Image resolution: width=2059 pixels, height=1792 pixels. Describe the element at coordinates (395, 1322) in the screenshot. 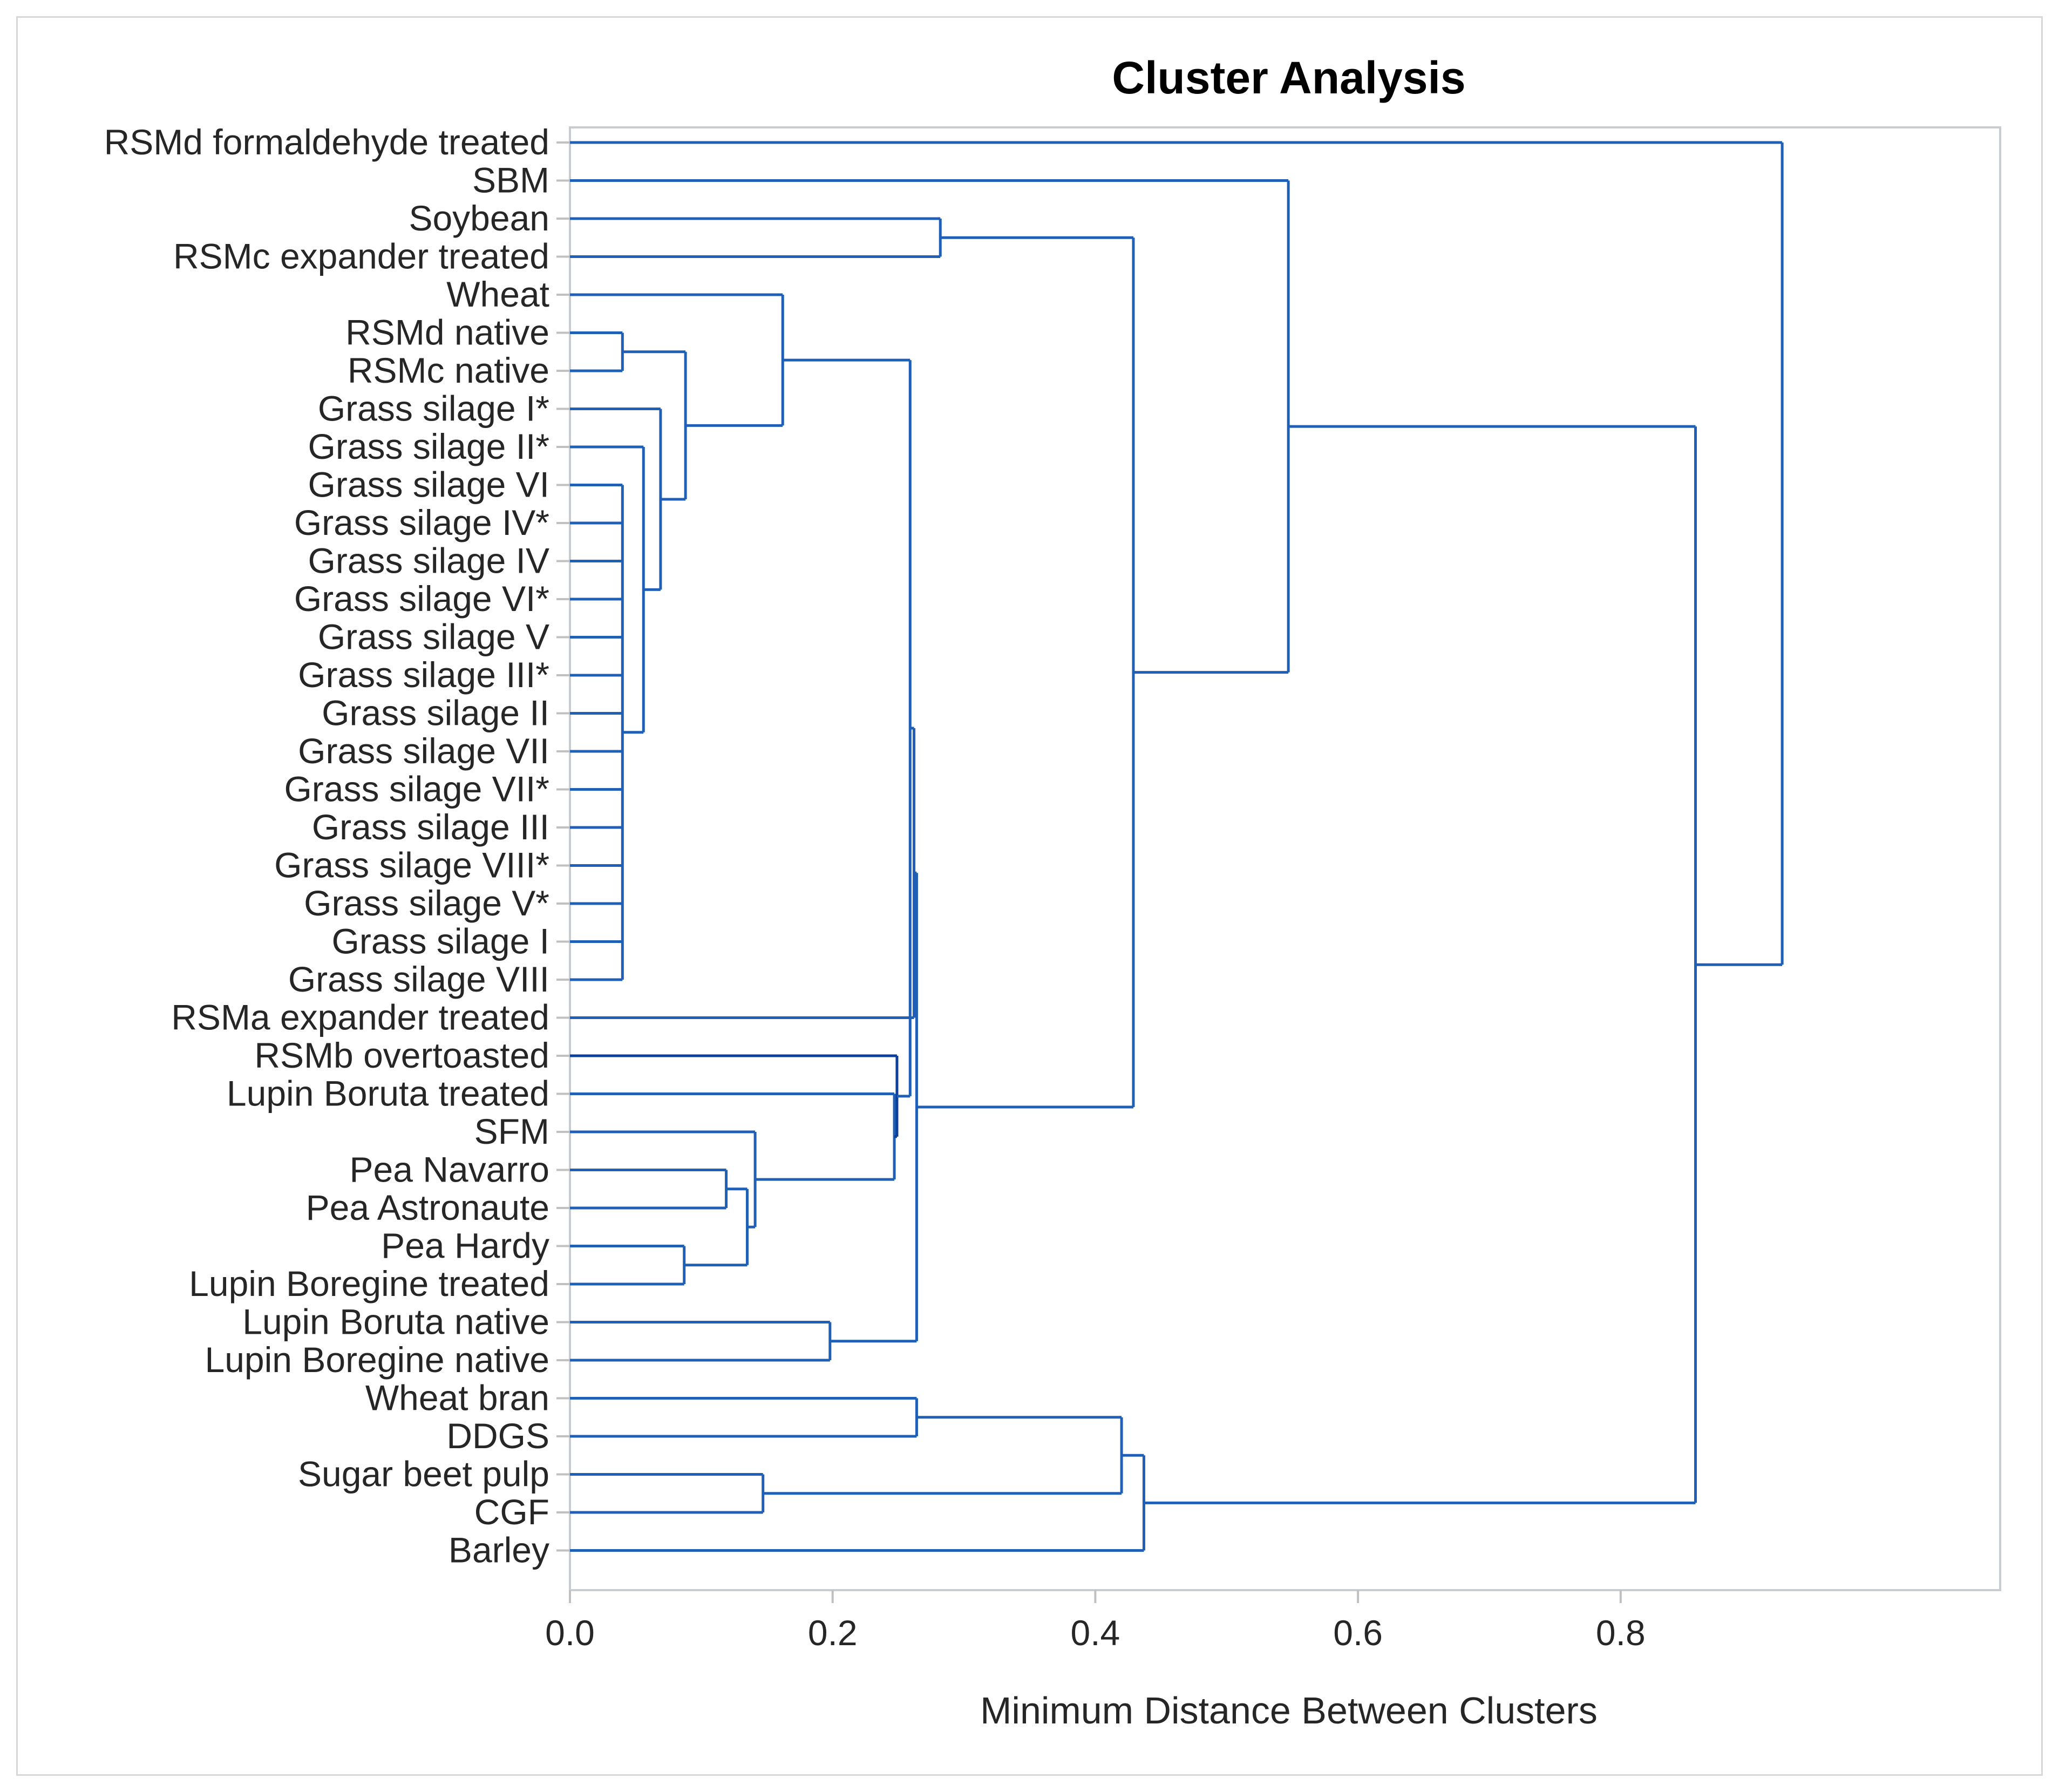

I see `leaf-label: Lupin Boruta native` at that location.